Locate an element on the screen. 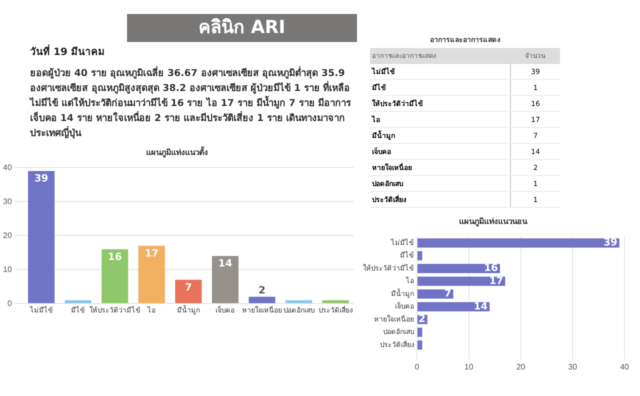 This screenshot has height=396, width=640. text: คลินิก ARI is located at coordinates (242, 28).